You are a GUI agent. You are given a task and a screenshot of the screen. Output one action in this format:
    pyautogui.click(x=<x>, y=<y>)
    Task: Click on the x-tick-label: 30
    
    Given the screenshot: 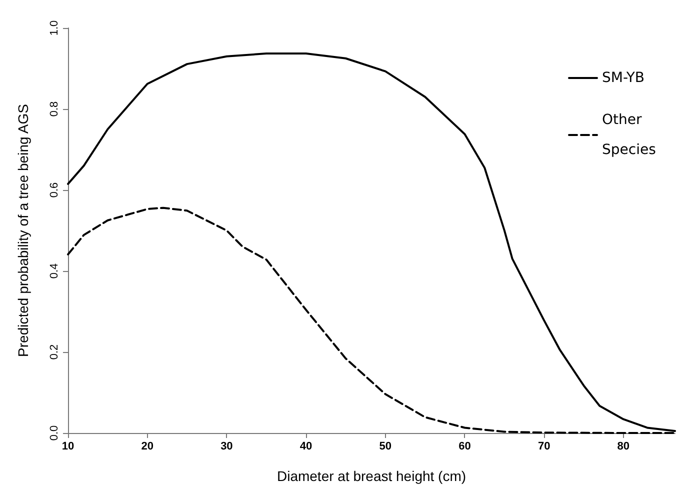 What is the action you would take?
    pyautogui.click(x=226, y=446)
    